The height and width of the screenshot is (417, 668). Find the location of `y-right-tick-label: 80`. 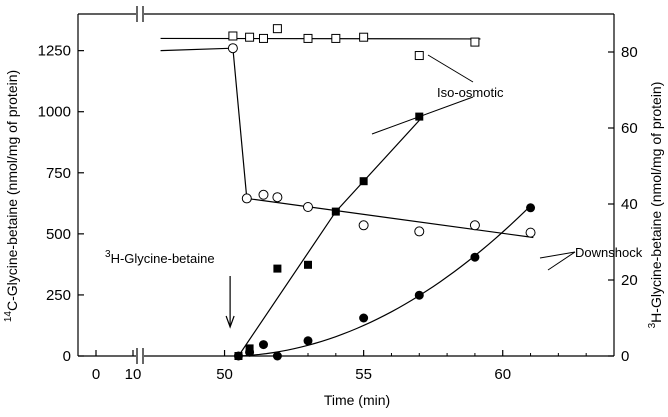

y-right-tick-label: 80 is located at coordinates (629, 52).